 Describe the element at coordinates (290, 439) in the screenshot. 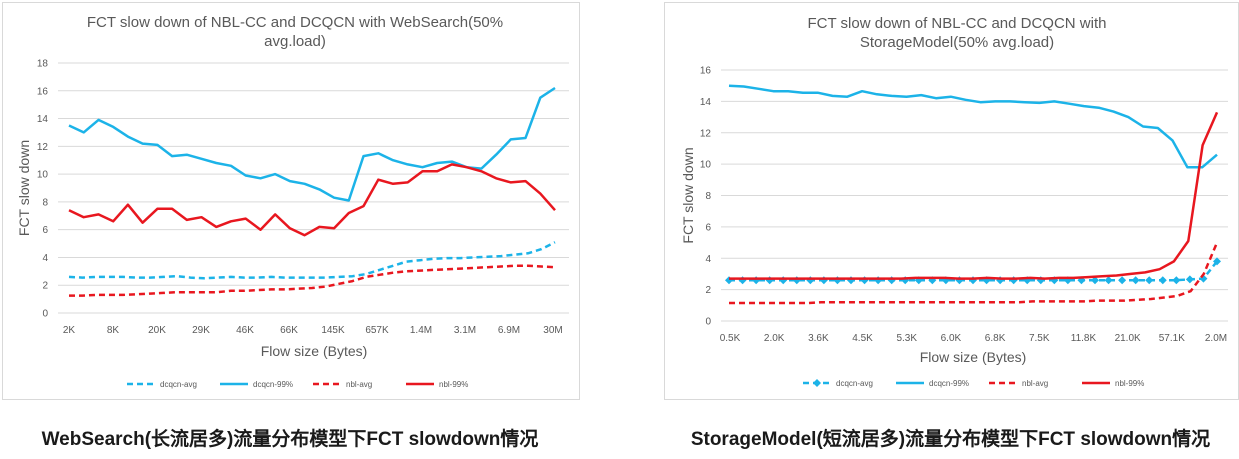

I see `caption-websearch: WebSearch(长流居多)流量分布模型下FCT slowdown情况` at that location.